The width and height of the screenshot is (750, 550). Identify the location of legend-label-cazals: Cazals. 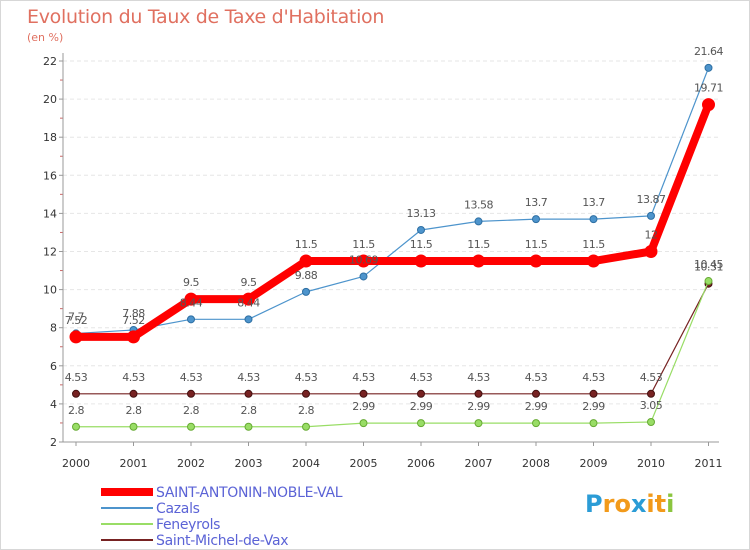
(178, 509).